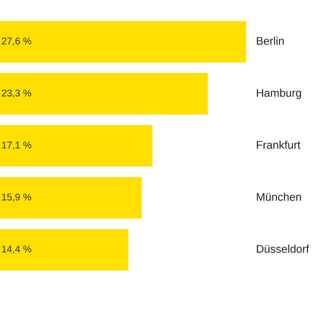 The width and height of the screenshot is (320, 330). I want to click on data-label: 14,4 %, so click(17, 250).